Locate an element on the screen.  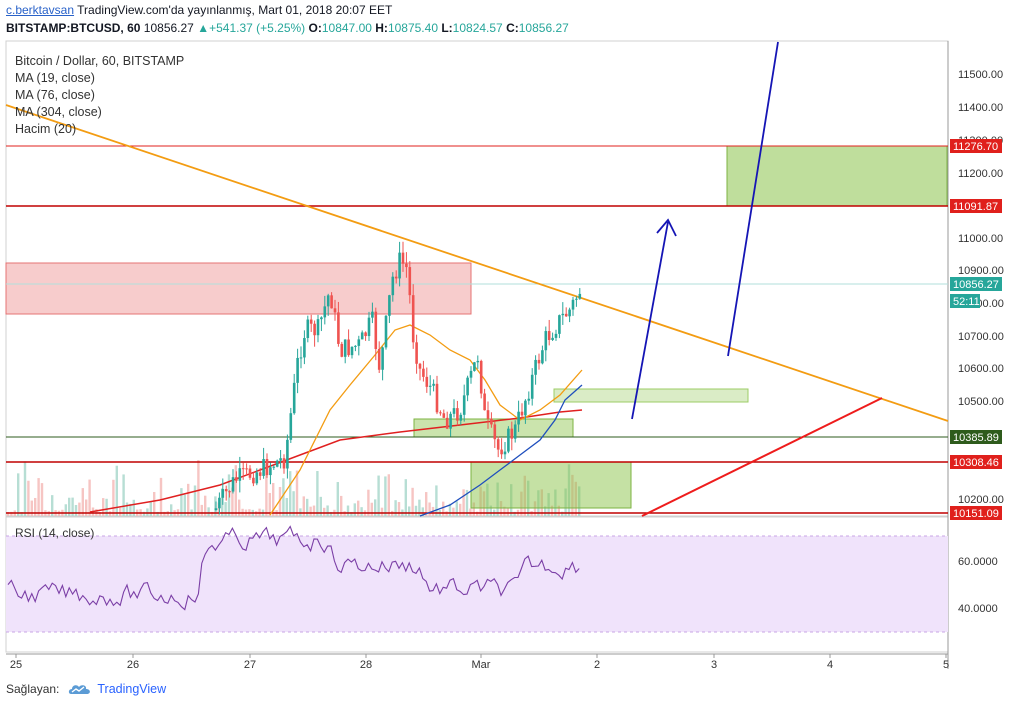
rsi-legend: RSI (14, close) is located at coordinates (55, 533).